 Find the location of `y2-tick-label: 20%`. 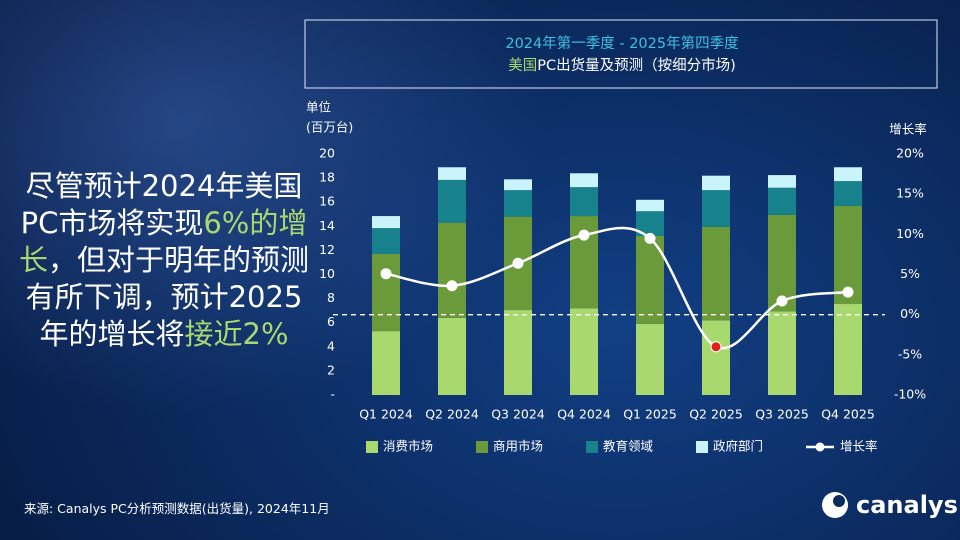

y2-tick-label: 20% is located at coordinates (910, 153).